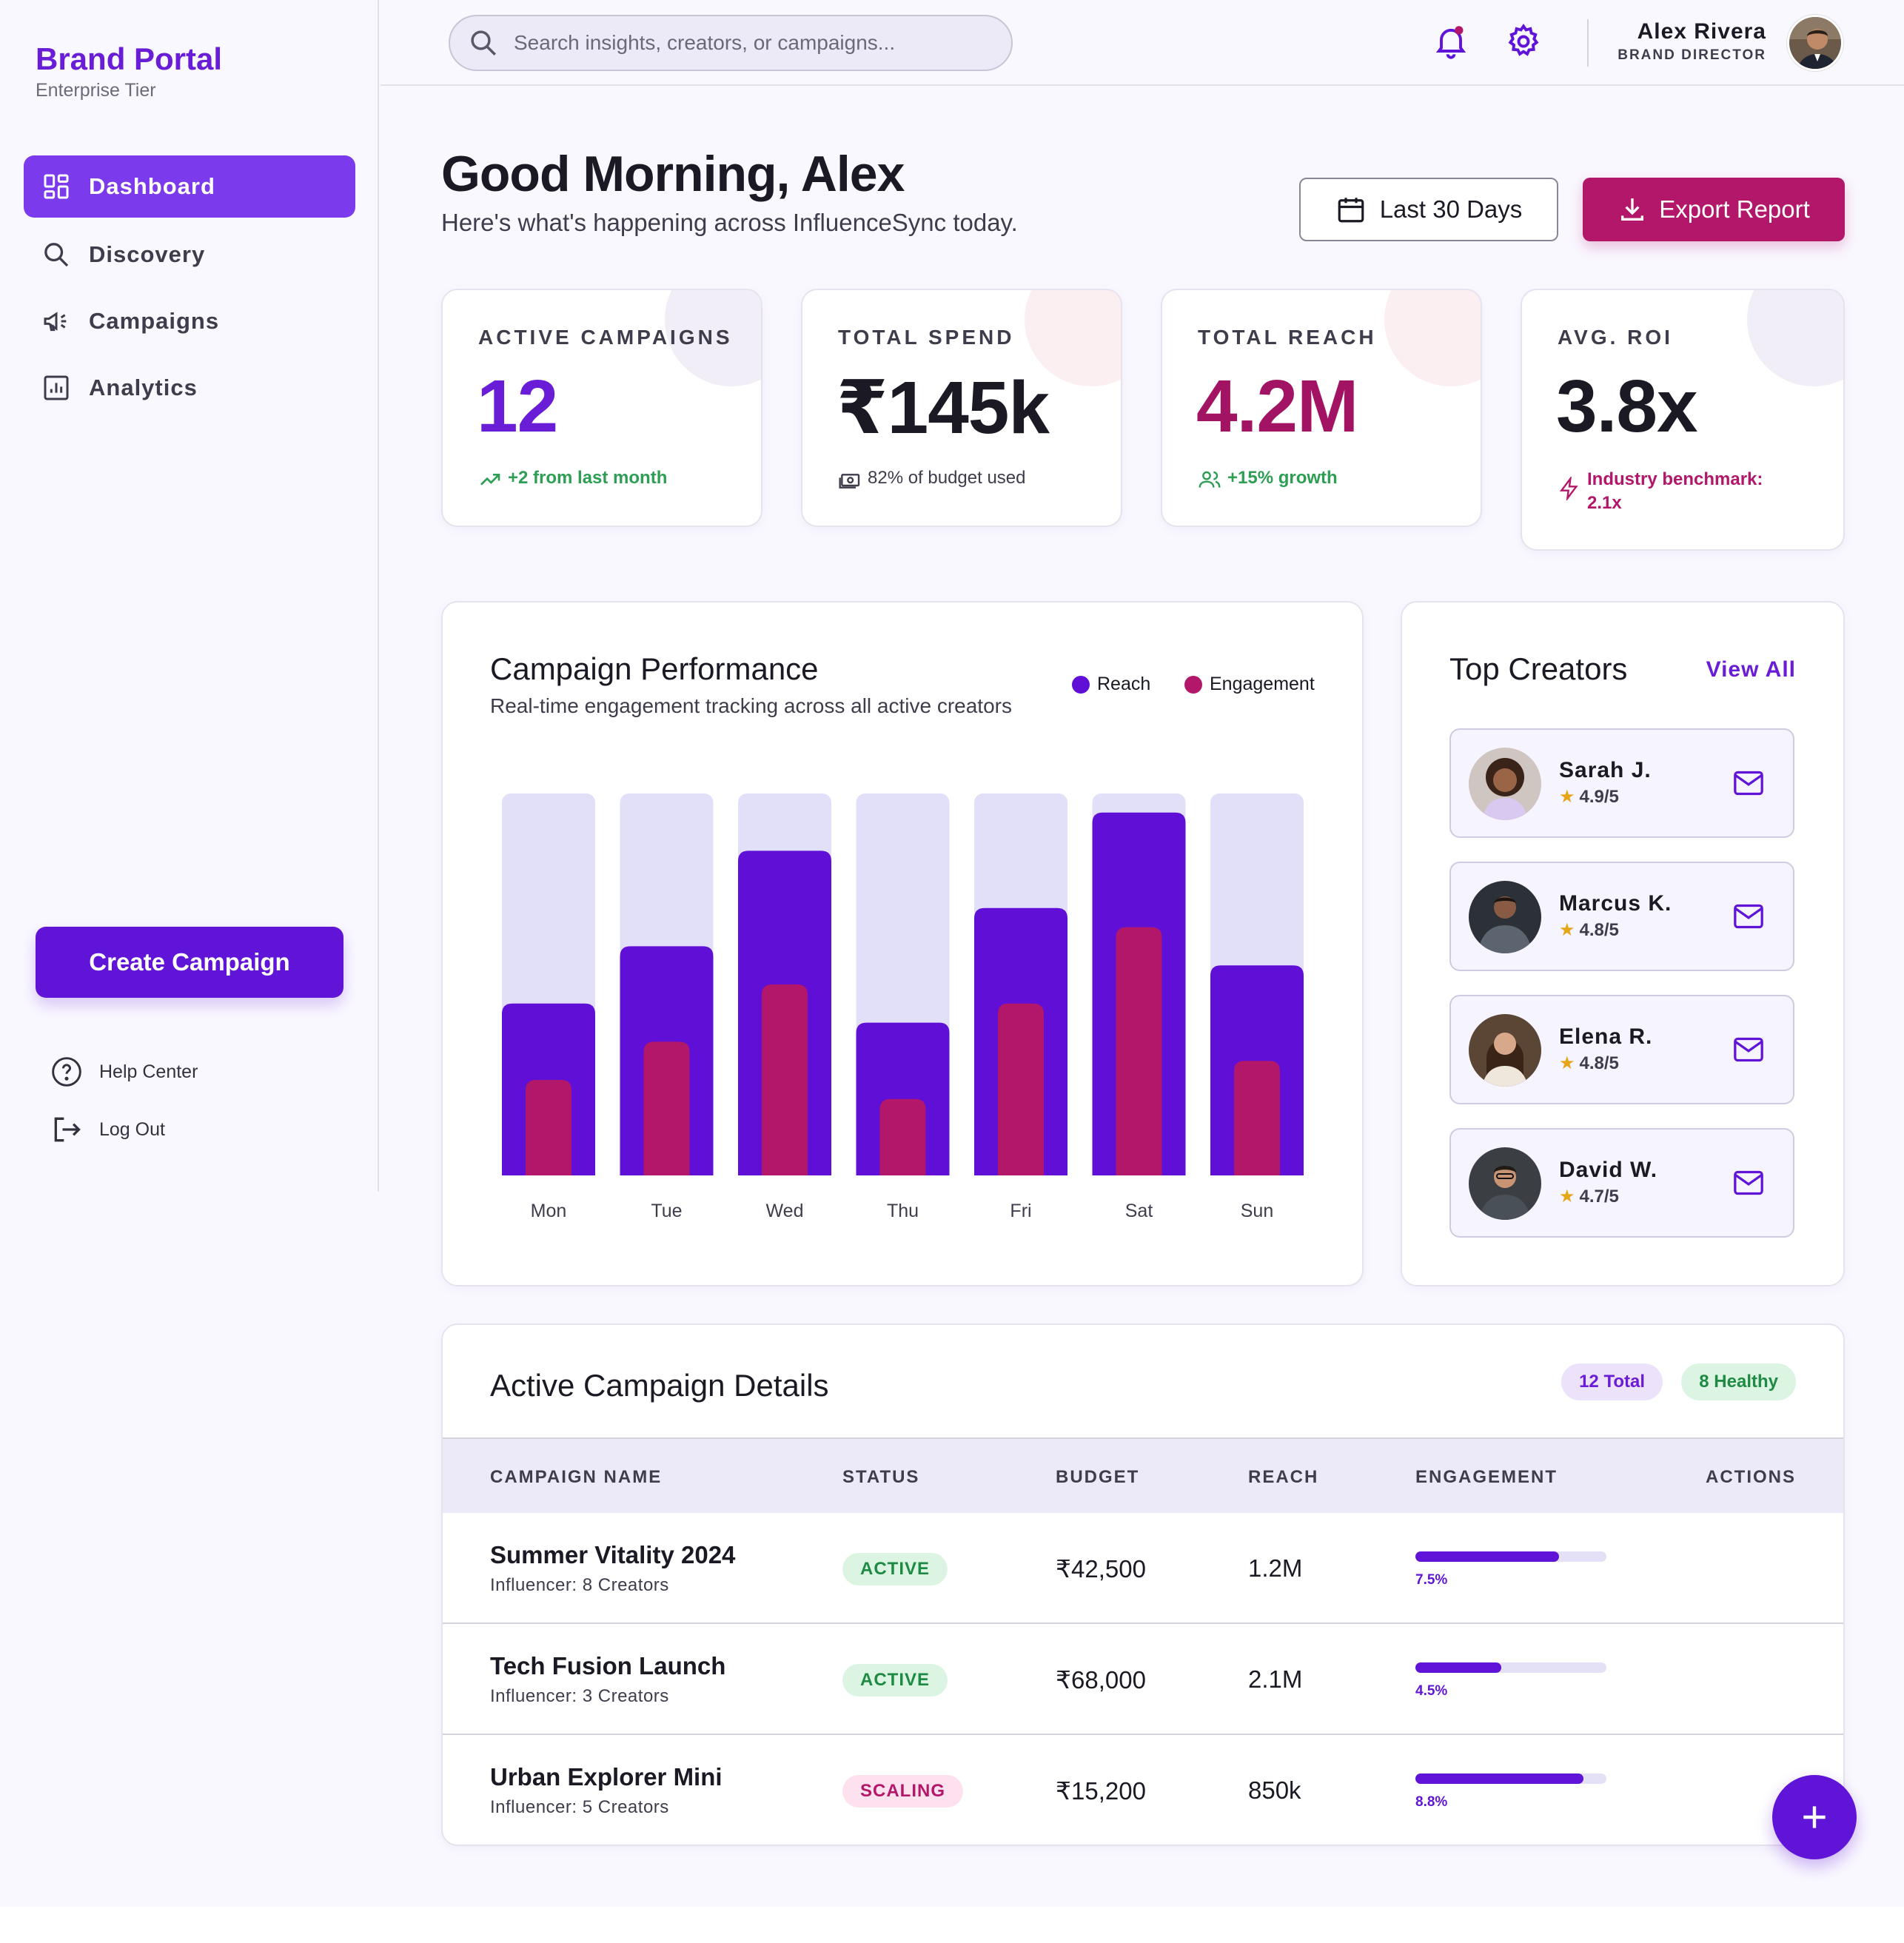  Describe the element at coordinates (1257, 1211) in the screenshot. I see `x-tick-label: Sun` at that location.